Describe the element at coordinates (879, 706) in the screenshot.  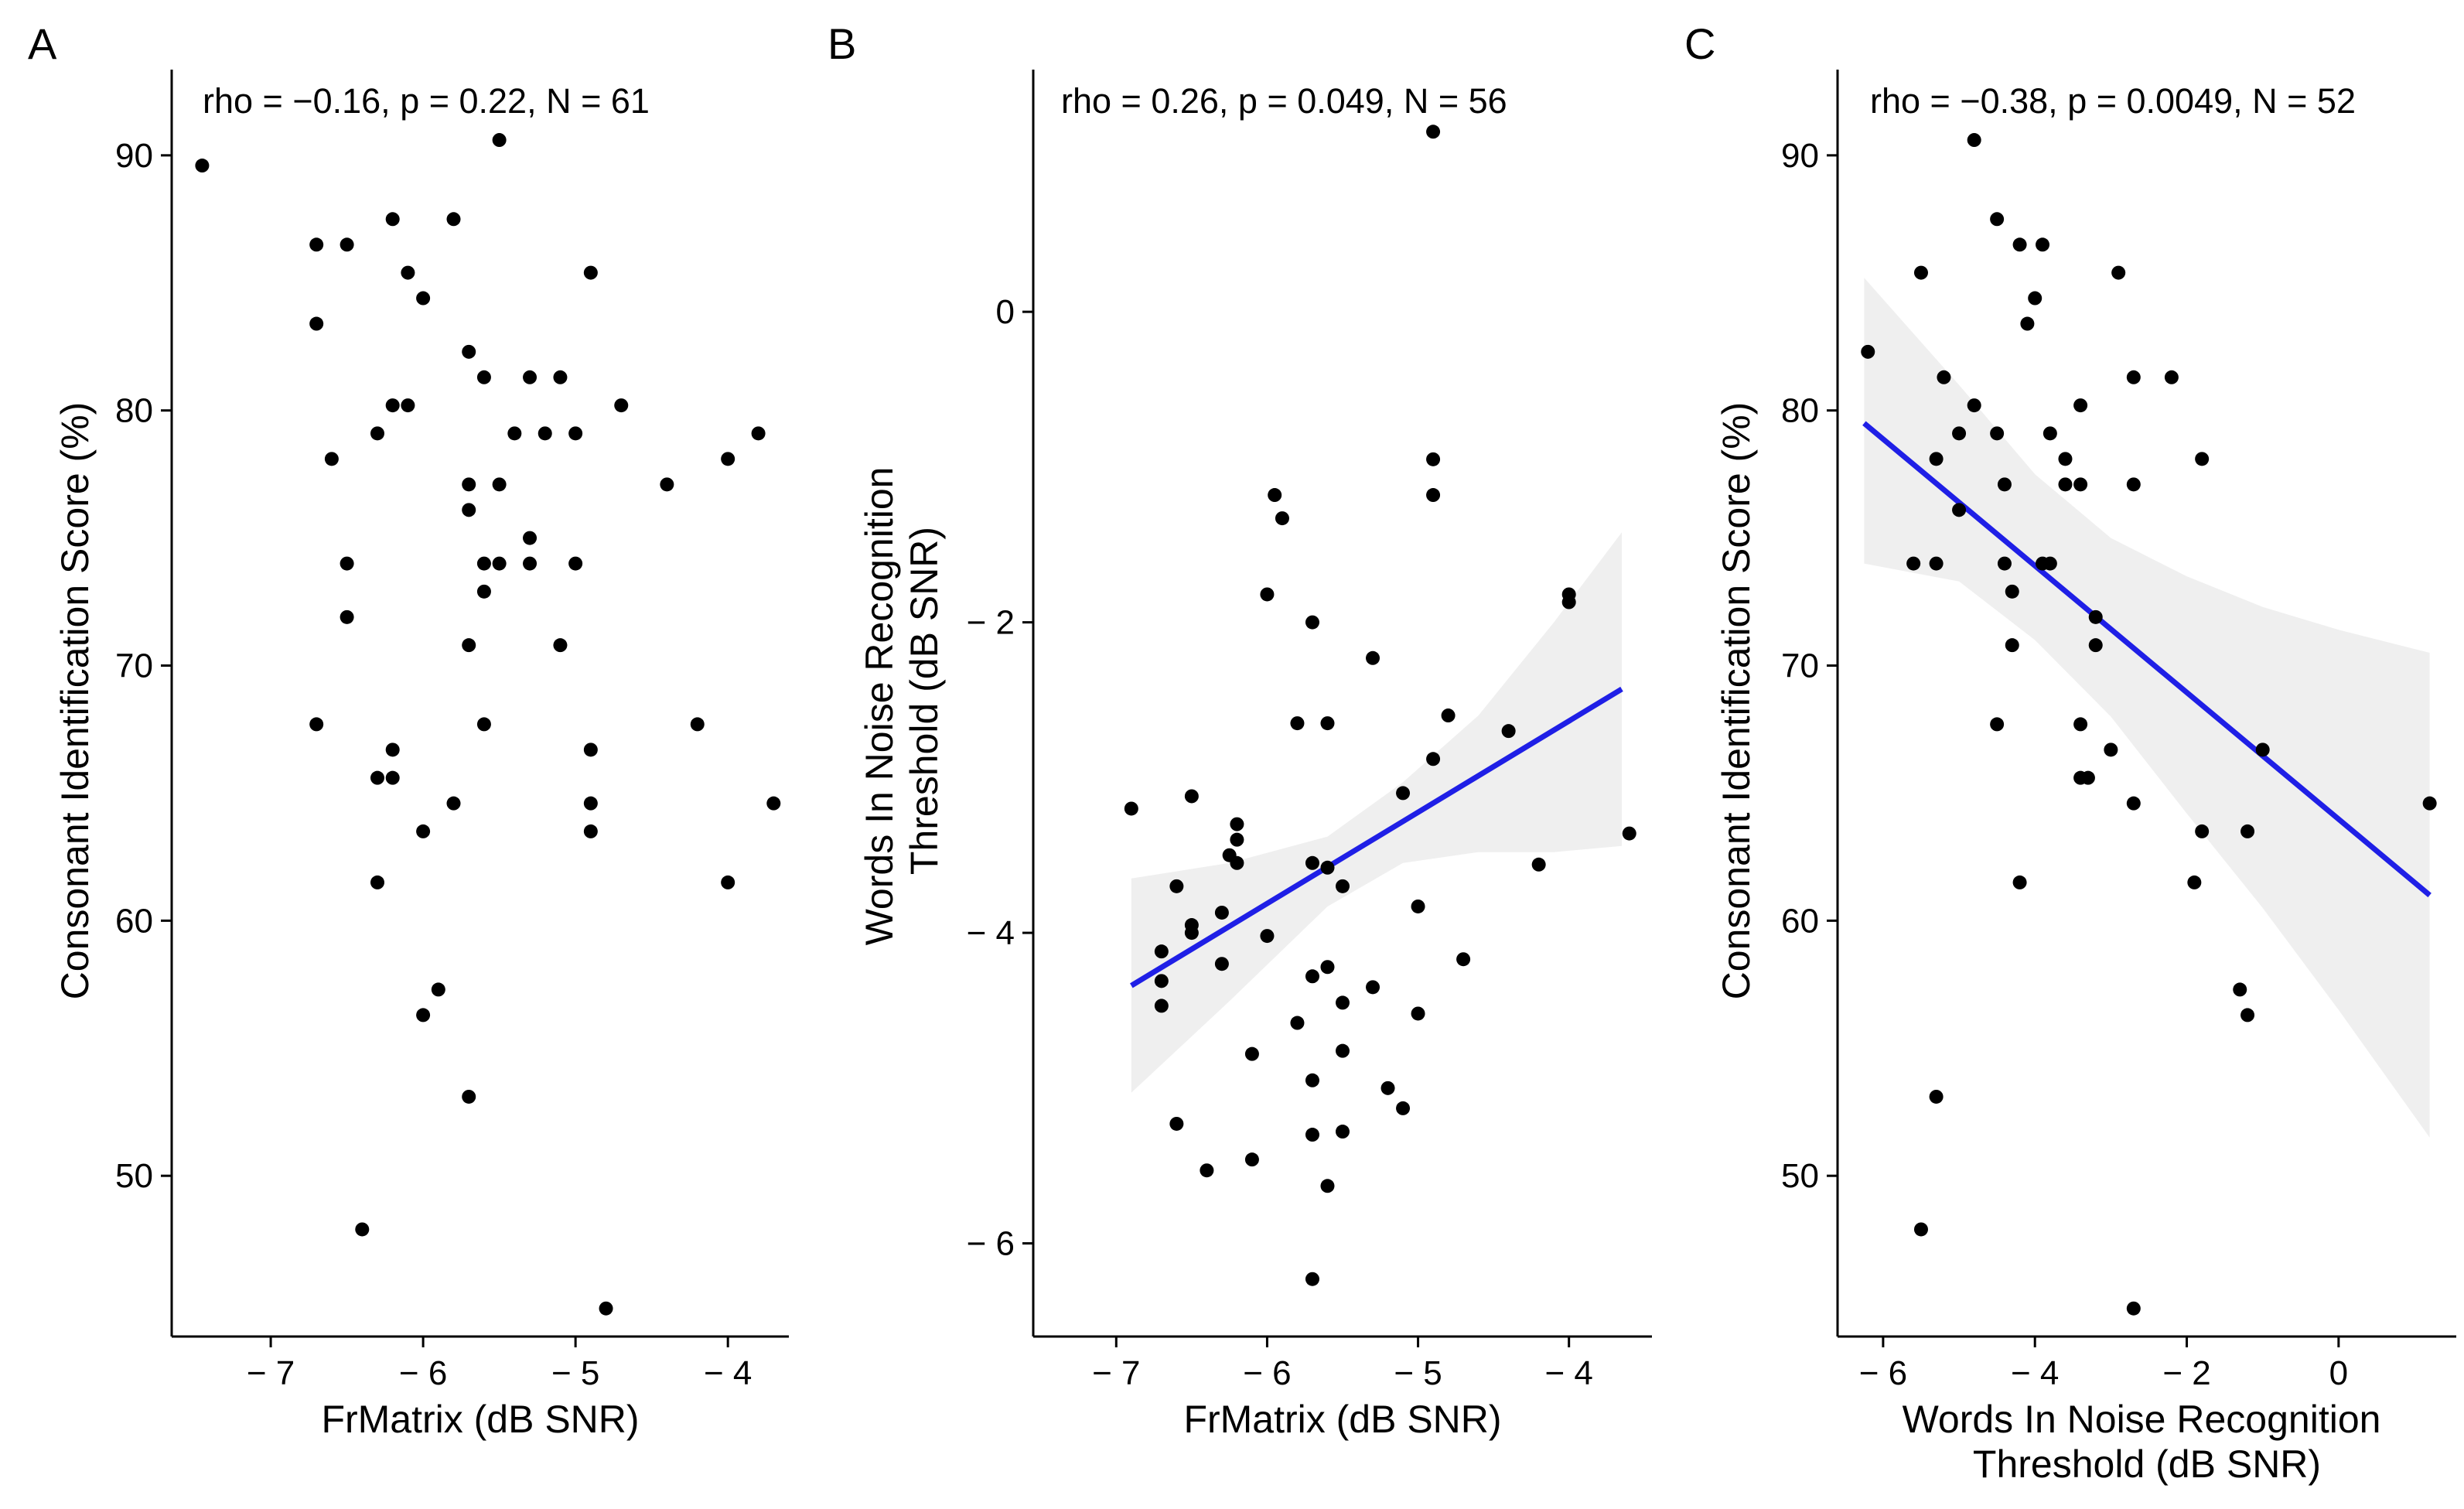
I see `panel-b-y-axis-title-line-1: Words In Noise Recognition` at that location.